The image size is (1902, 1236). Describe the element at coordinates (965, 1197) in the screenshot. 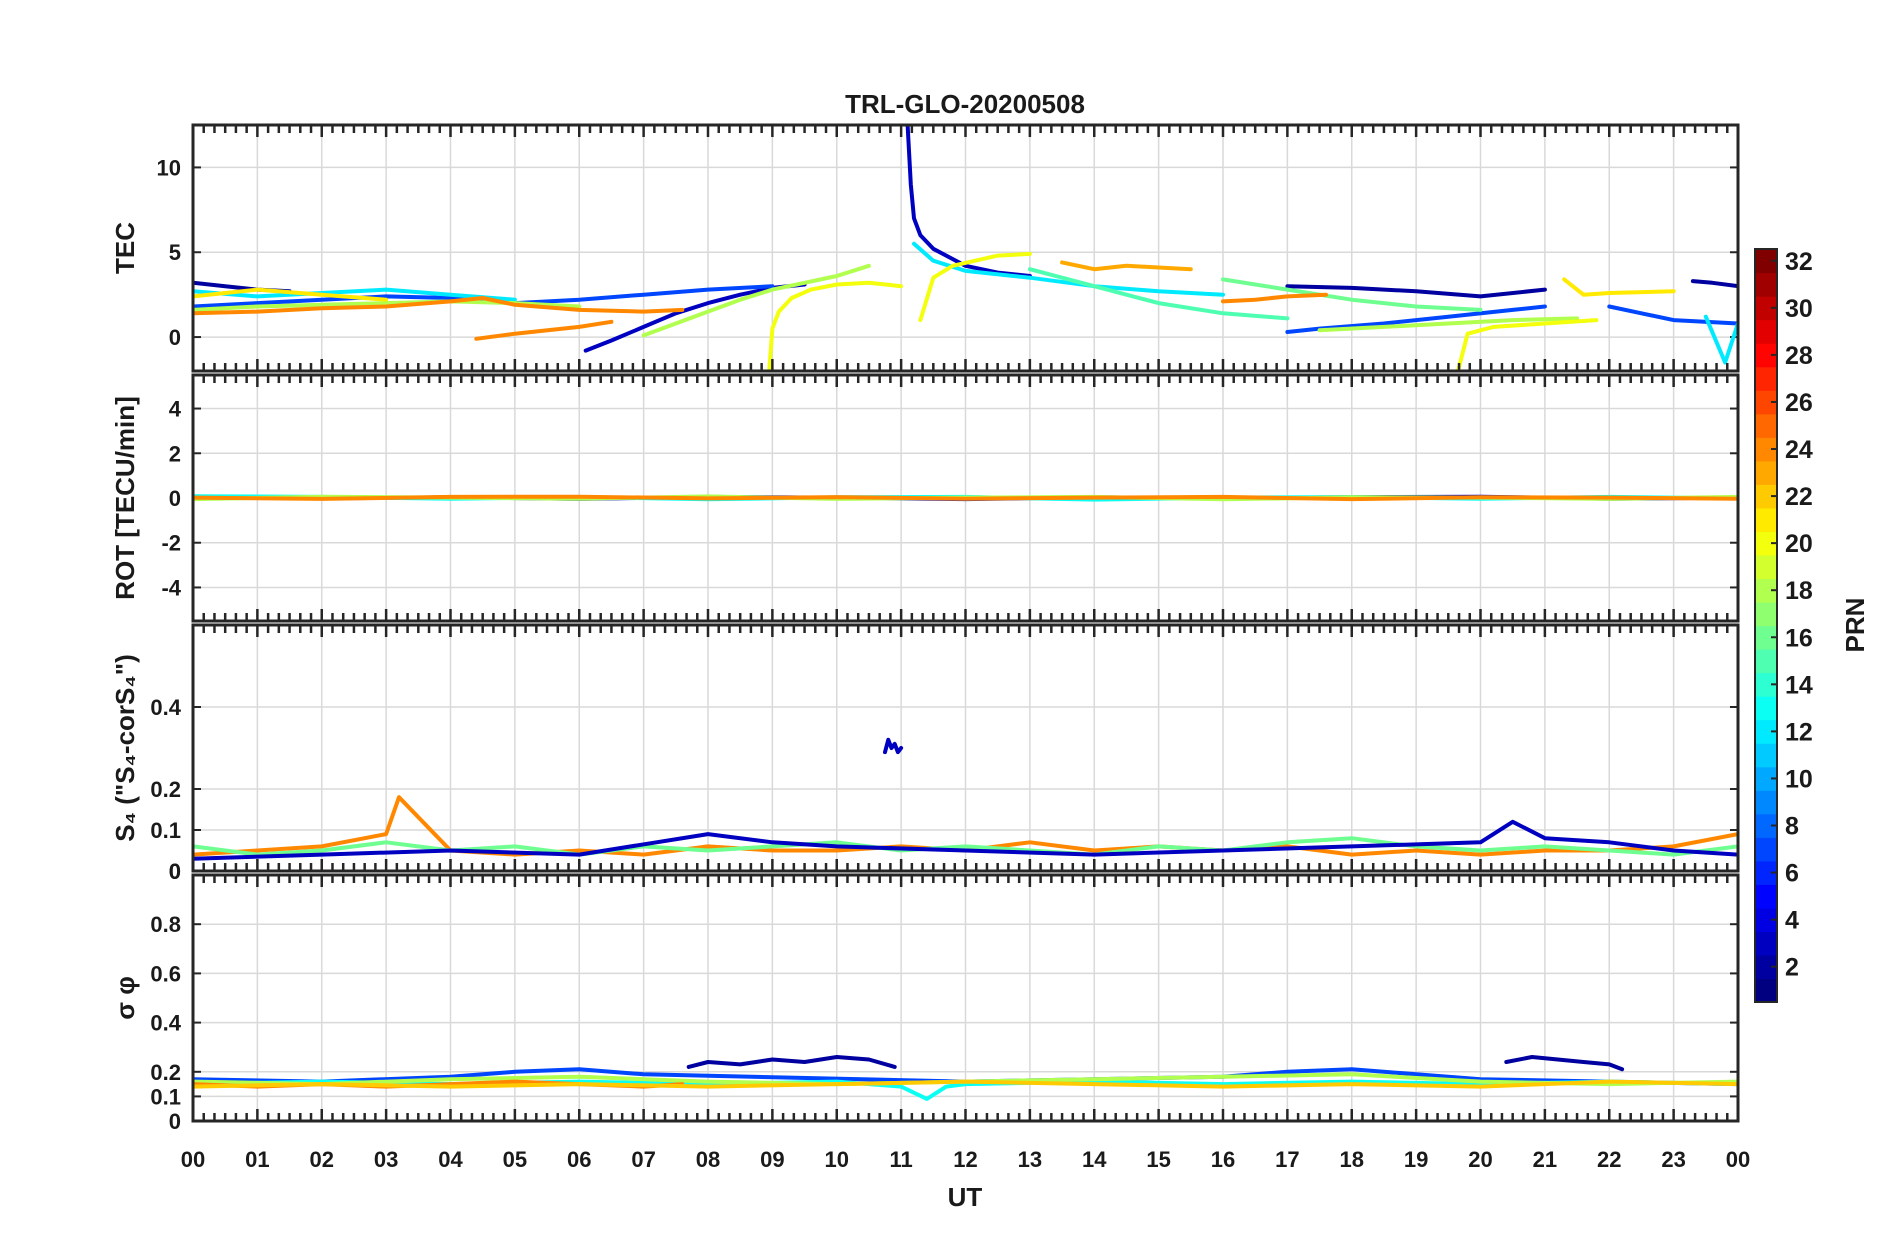

I see `x-axis-label: UT` at that location.